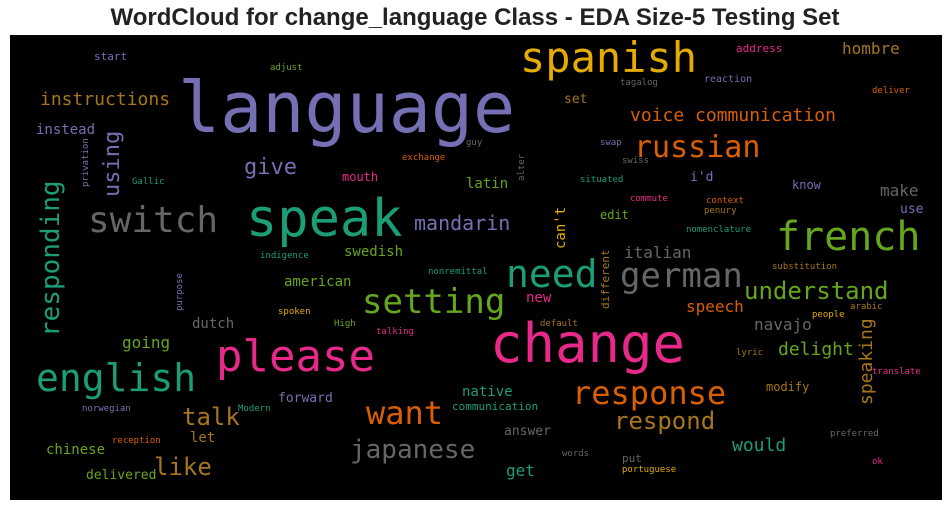 This screenshot has height=511, width=950. I want to click on word-know: know, so click(806, 185).